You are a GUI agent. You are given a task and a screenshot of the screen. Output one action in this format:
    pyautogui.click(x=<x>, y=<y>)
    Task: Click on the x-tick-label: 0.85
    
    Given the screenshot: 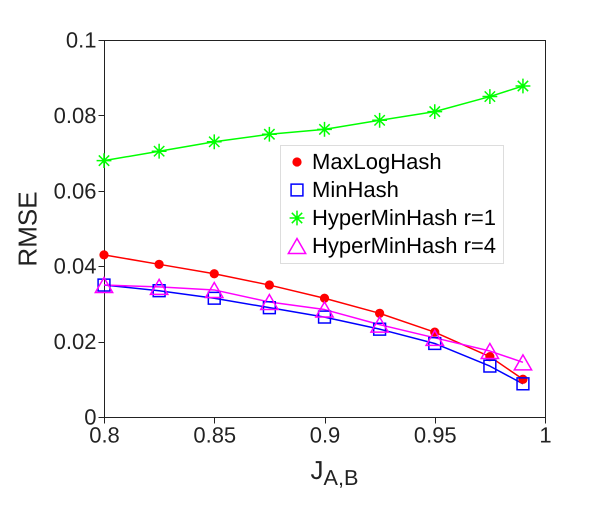 What is the action you would take?
    pyautogui.click(x=214, y=435)
    